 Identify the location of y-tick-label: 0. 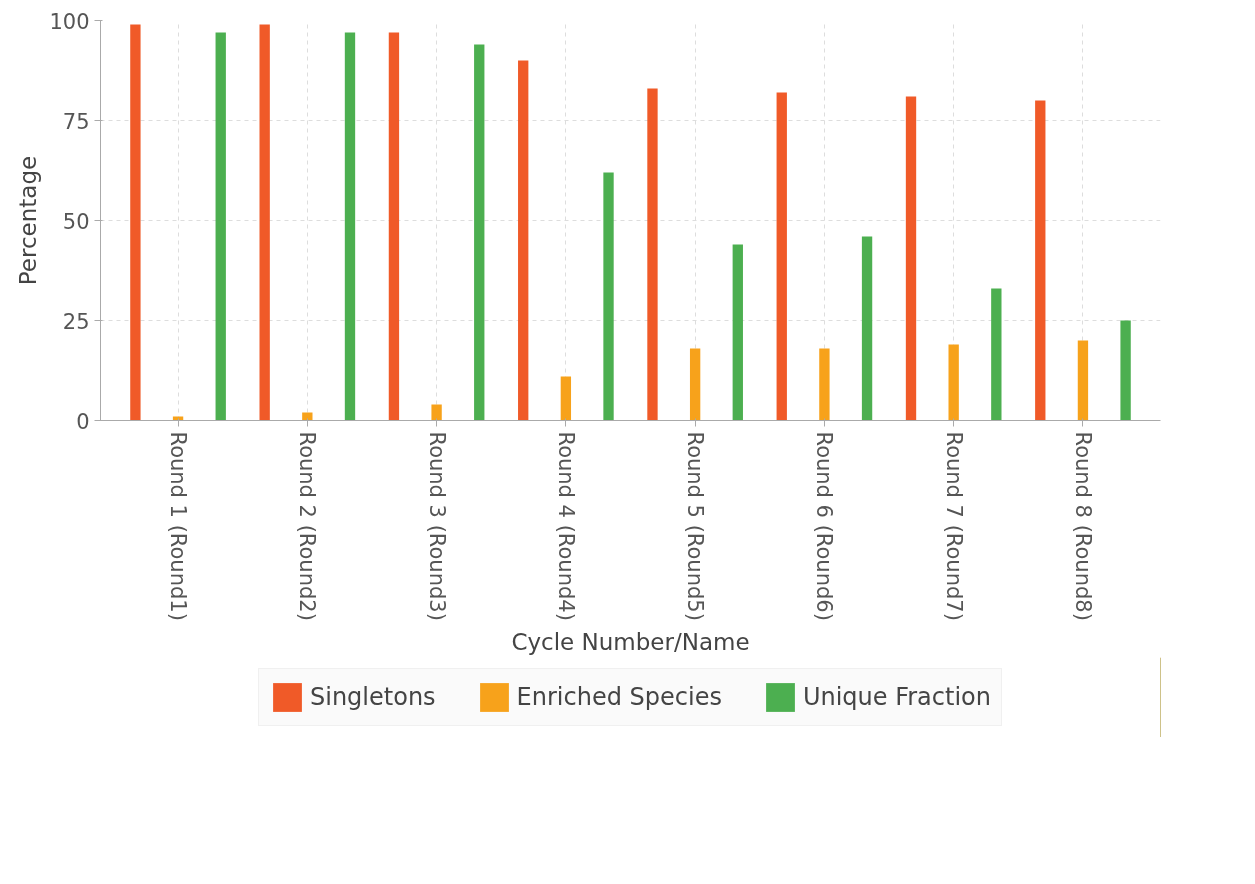
(83, 421).